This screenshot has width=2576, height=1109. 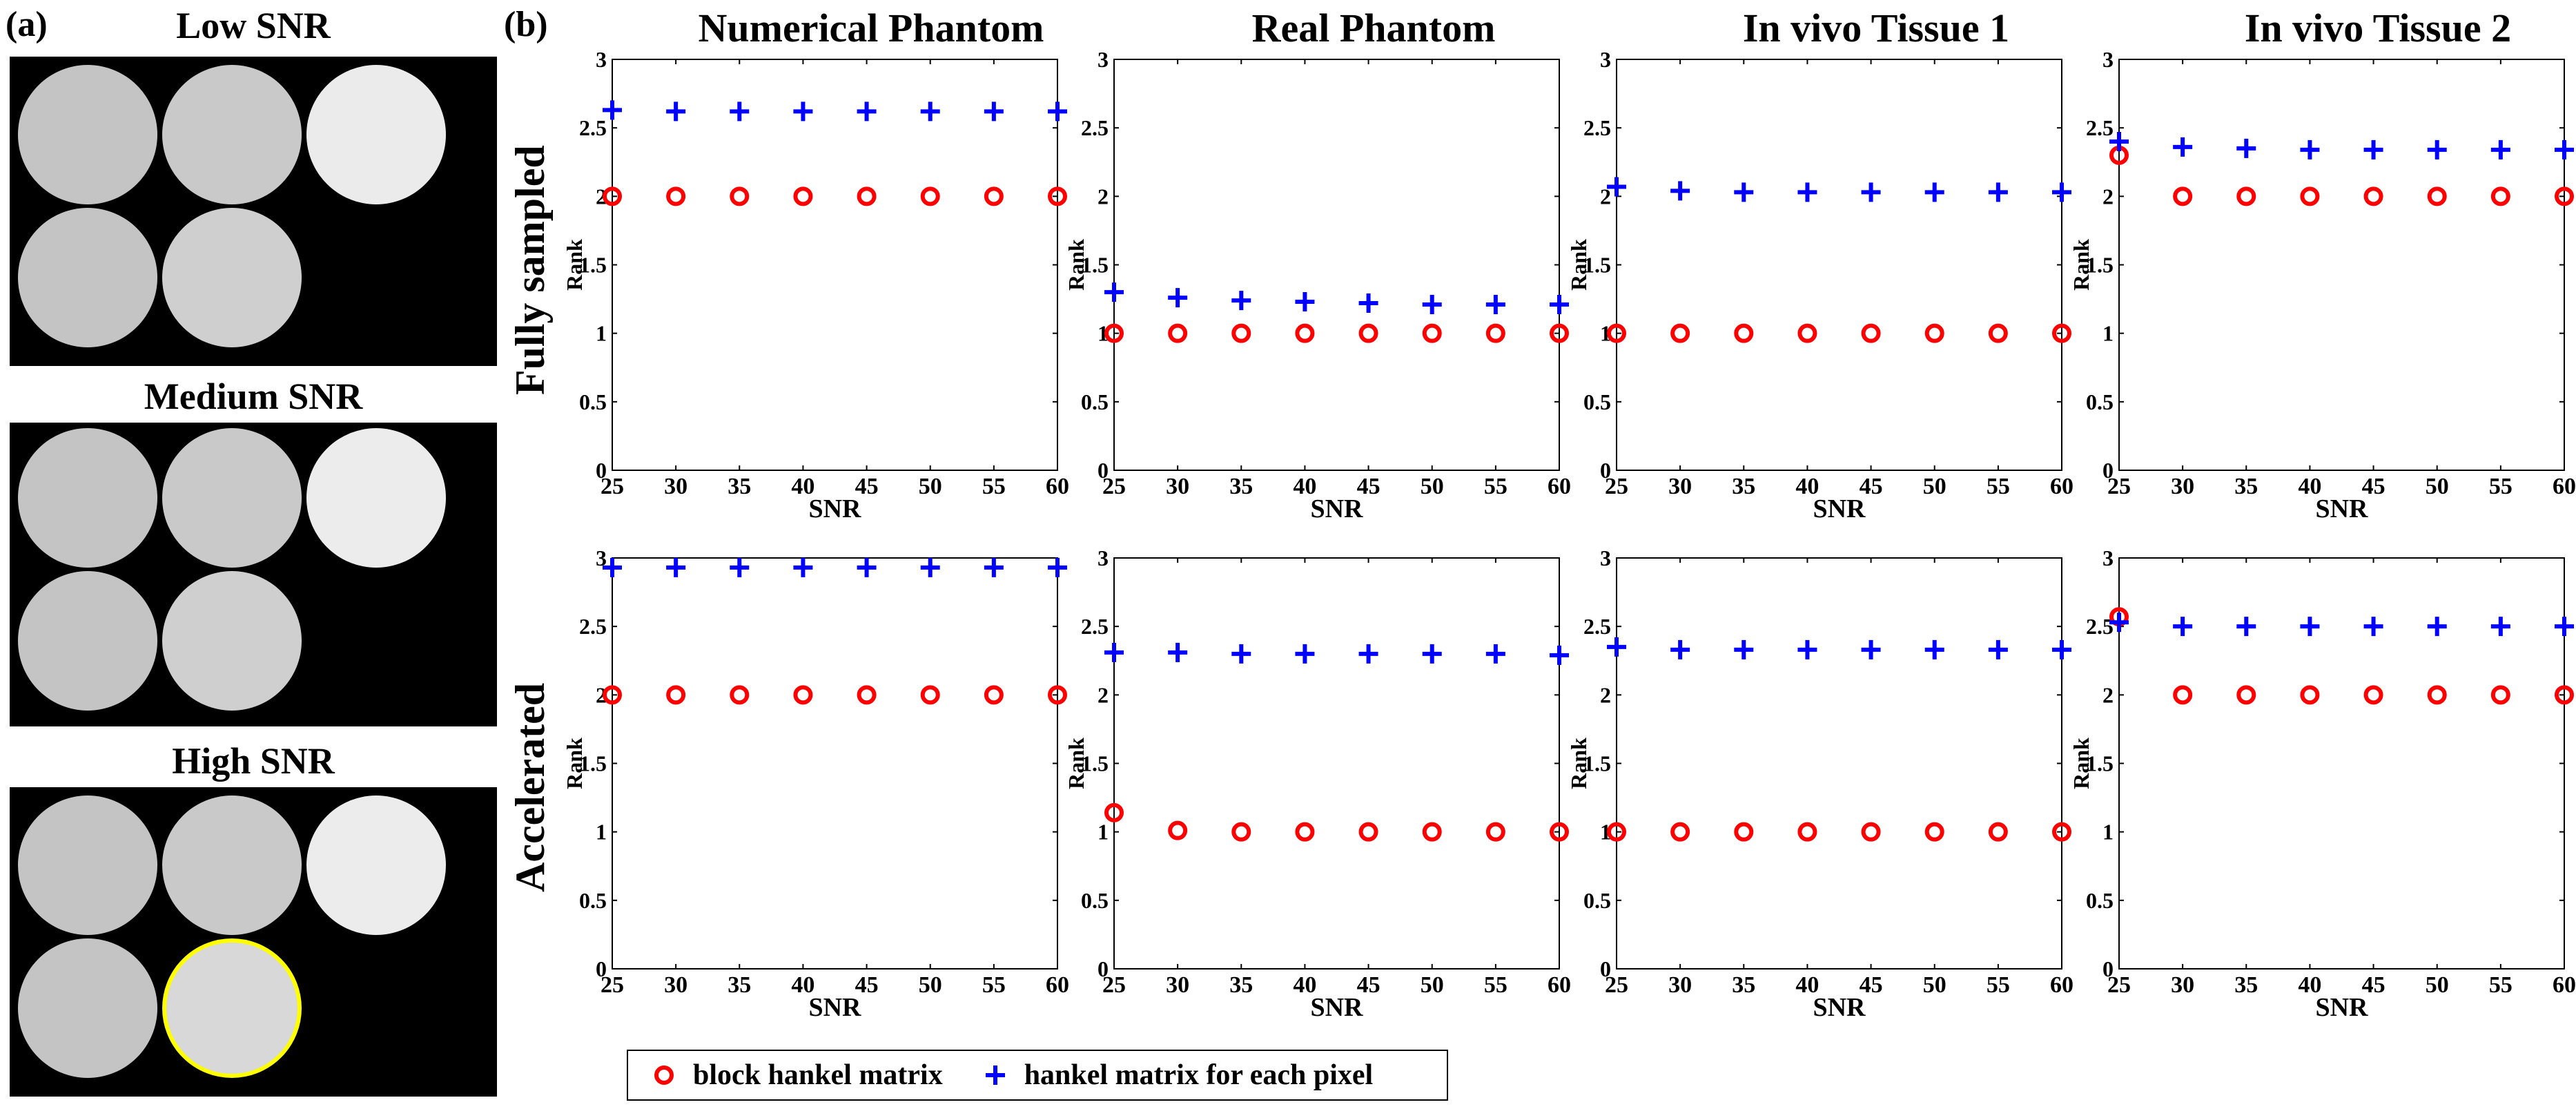 I want to click on plot-frame, so click(x=1336, y=763).